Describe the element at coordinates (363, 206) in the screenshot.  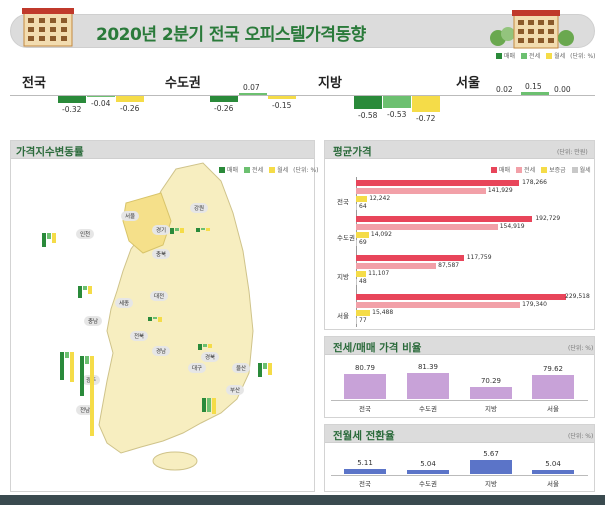
I see `data-label: 64` at that location.